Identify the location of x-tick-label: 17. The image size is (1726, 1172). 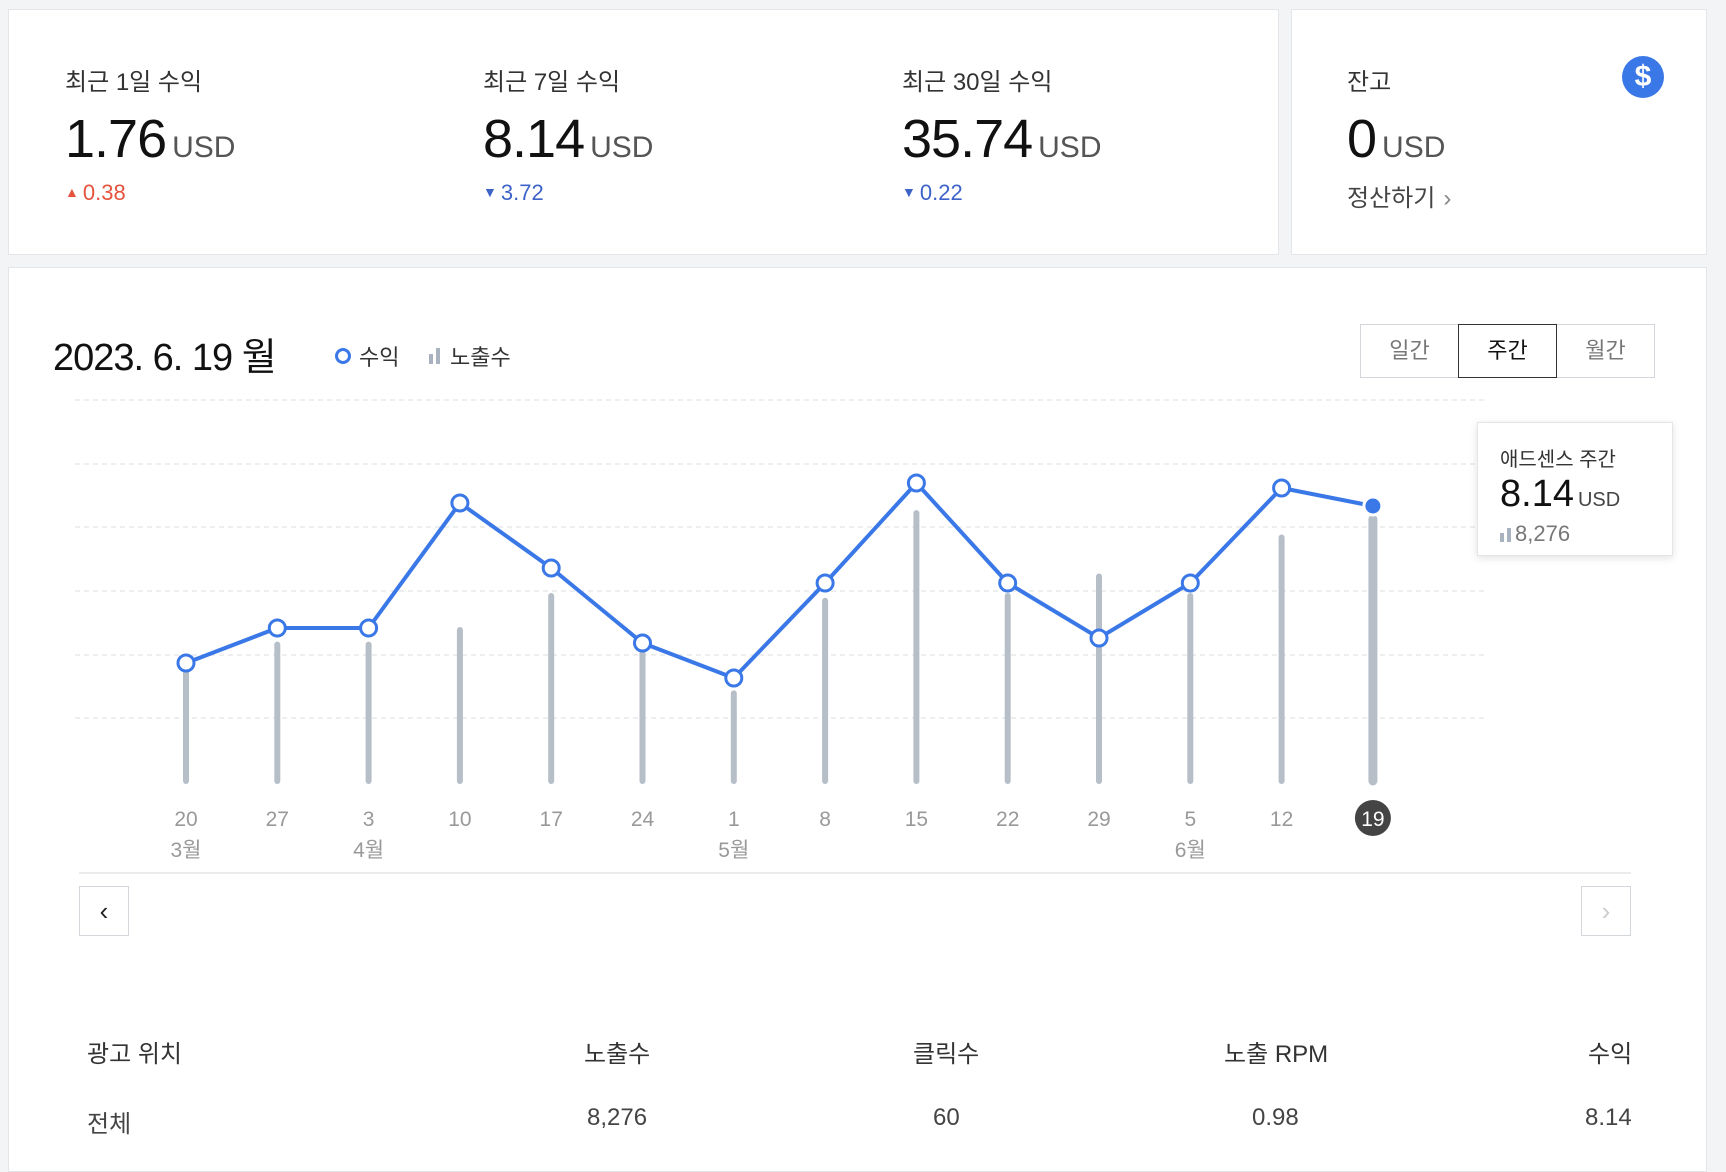
(551, 819).